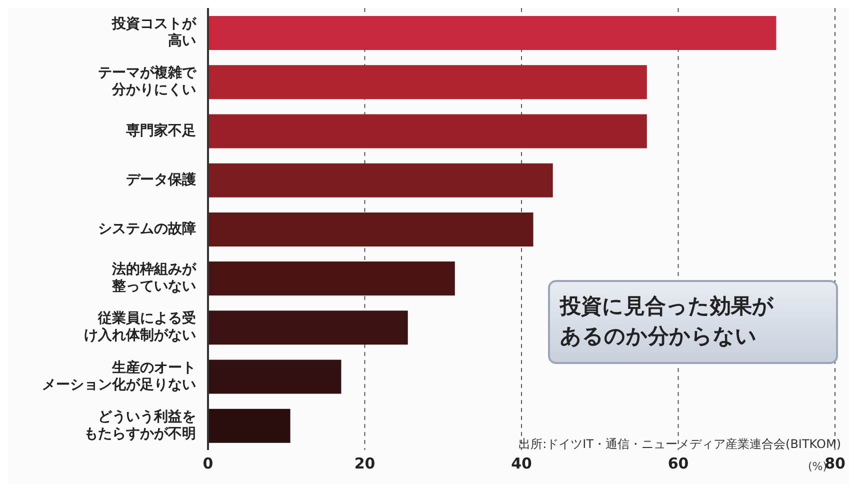 The image size is (849, 492). I want to click on x-tick-label: 60, so click(678, 463).